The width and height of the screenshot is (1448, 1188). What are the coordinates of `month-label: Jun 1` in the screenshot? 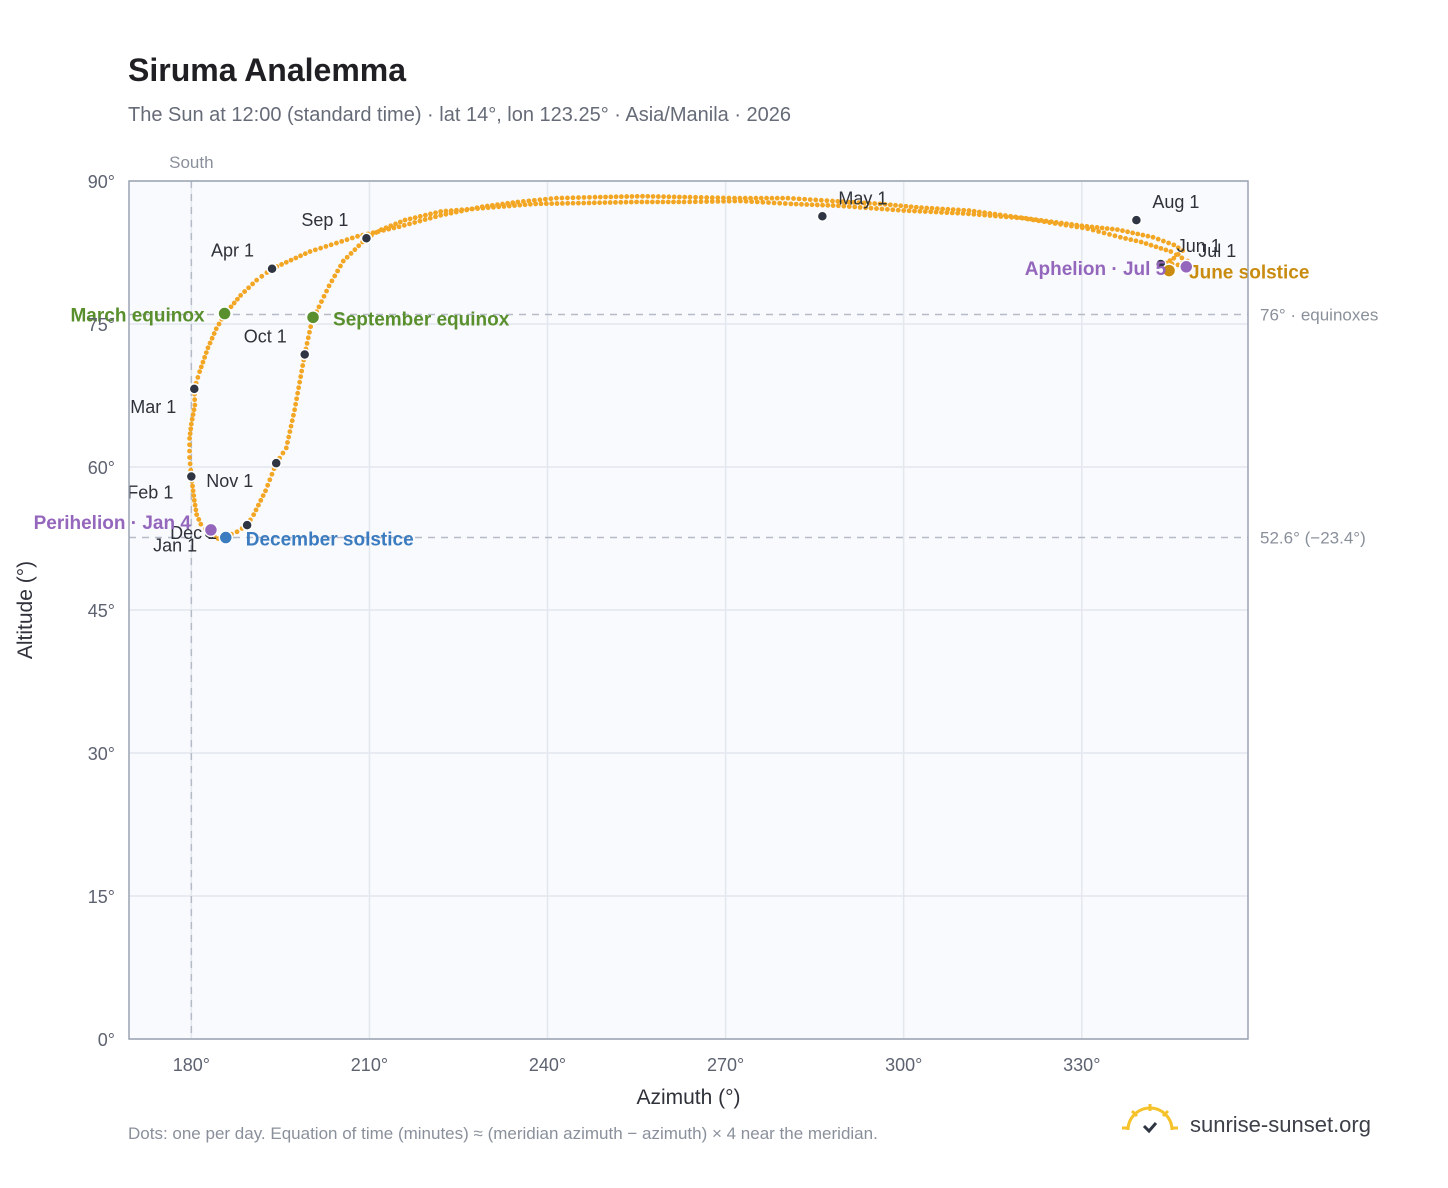 It's located at (1199, 246).